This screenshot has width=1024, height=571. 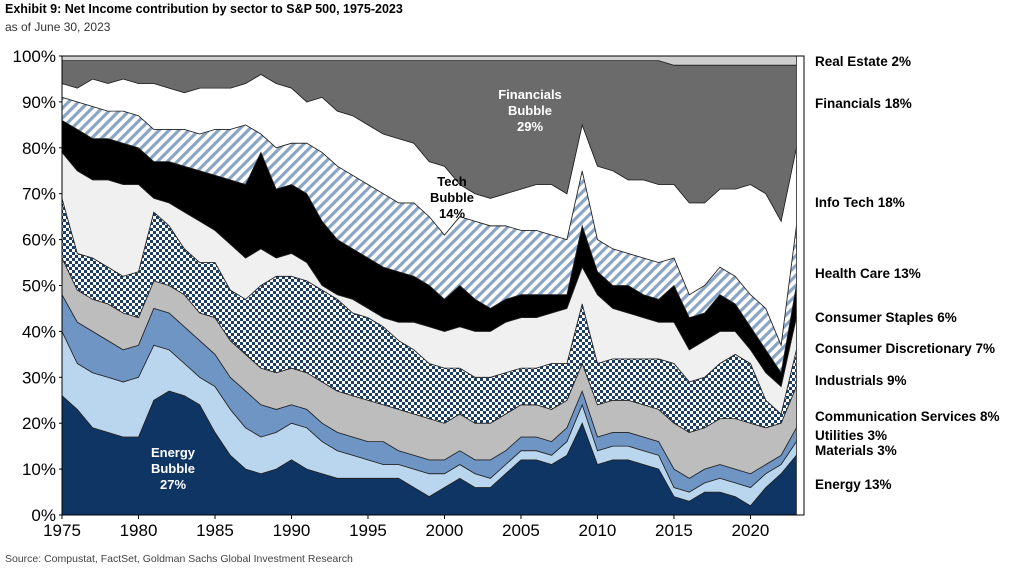 I want to click on x-tick-label: 2020, so click(x=751, y=530).